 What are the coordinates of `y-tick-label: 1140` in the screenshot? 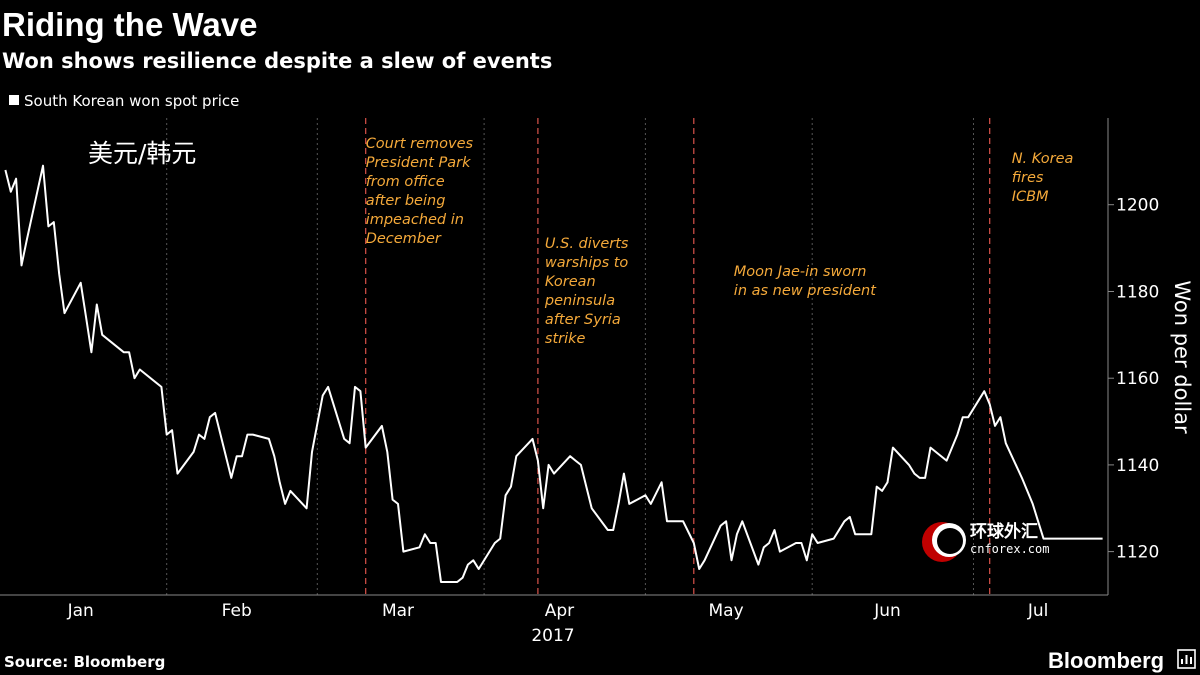 It's located at (1137, 466).